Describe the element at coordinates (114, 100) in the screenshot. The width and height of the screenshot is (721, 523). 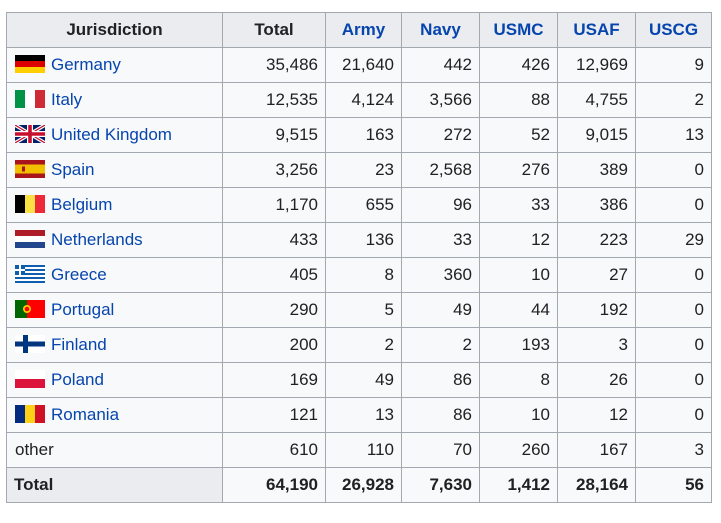
I see `jurisdiction-cell: Italy` at that location.